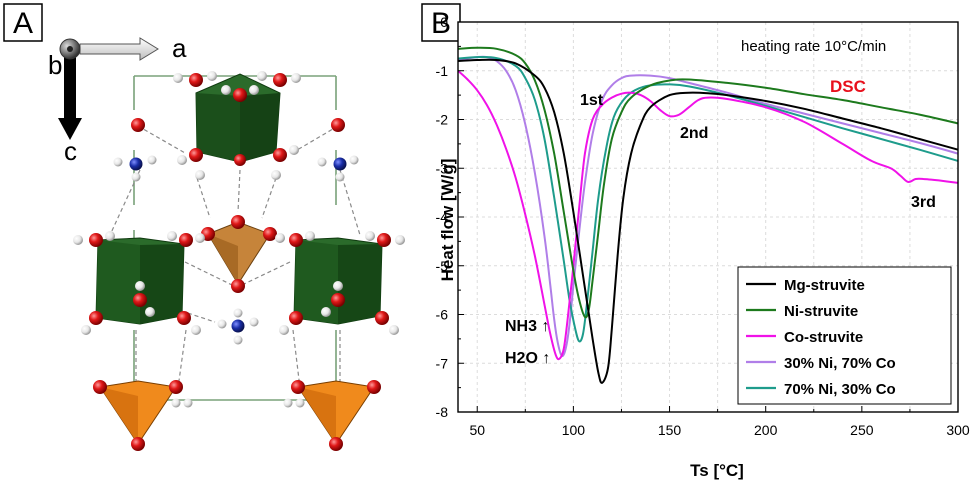  I want to click on y-tick-label: -4, so click(442, 217).